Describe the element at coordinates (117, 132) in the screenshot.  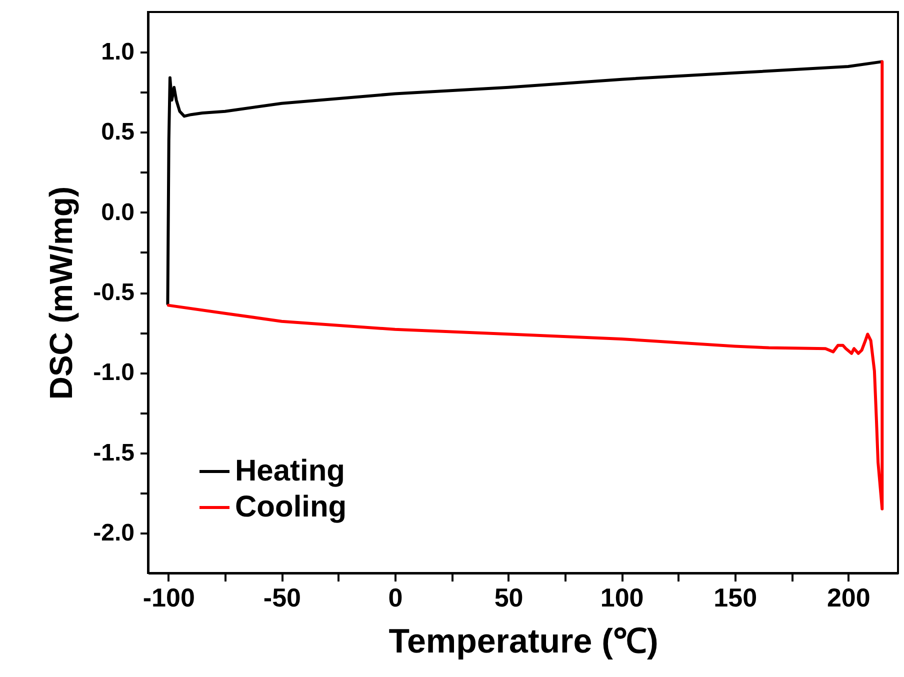
I see `y-tick-label: 0.5` at that location.